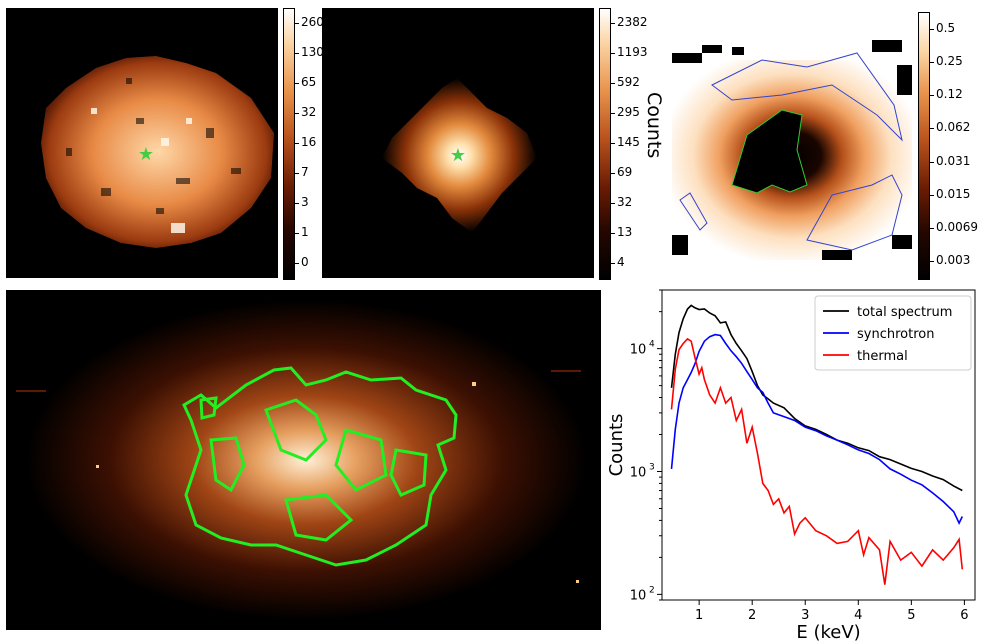 The height and width of the screenshot is (642, 981). What do you see at coordinates (693, 211) in the screenshot?
I see `map-c-blue-region-left` at bounding box center [693, 211].